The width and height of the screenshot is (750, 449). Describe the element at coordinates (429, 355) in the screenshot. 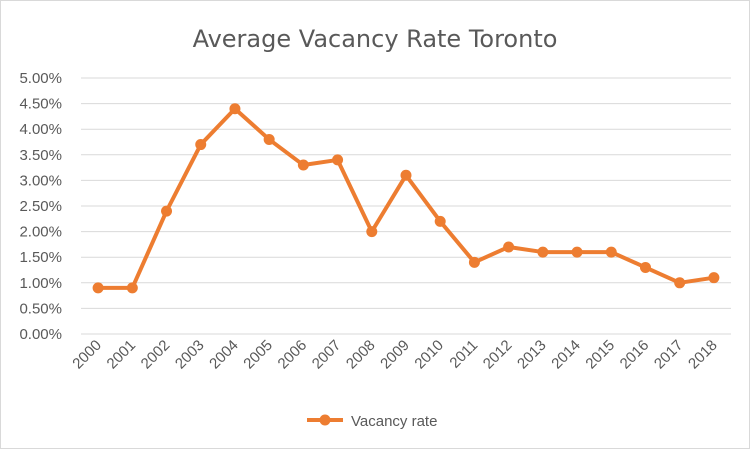

I see `x-tick-label: 2010` at that location.